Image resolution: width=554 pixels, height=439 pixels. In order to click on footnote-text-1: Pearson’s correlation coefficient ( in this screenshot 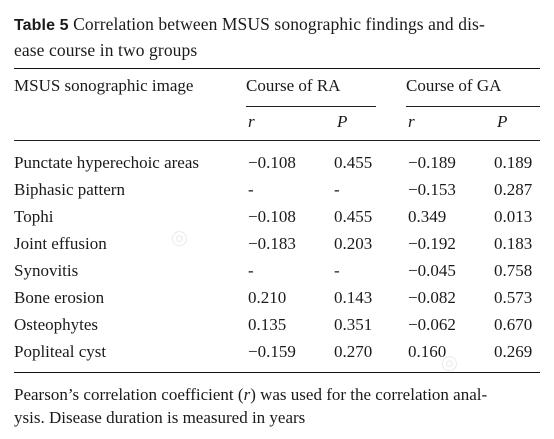, I will do `click(129, 394)`.